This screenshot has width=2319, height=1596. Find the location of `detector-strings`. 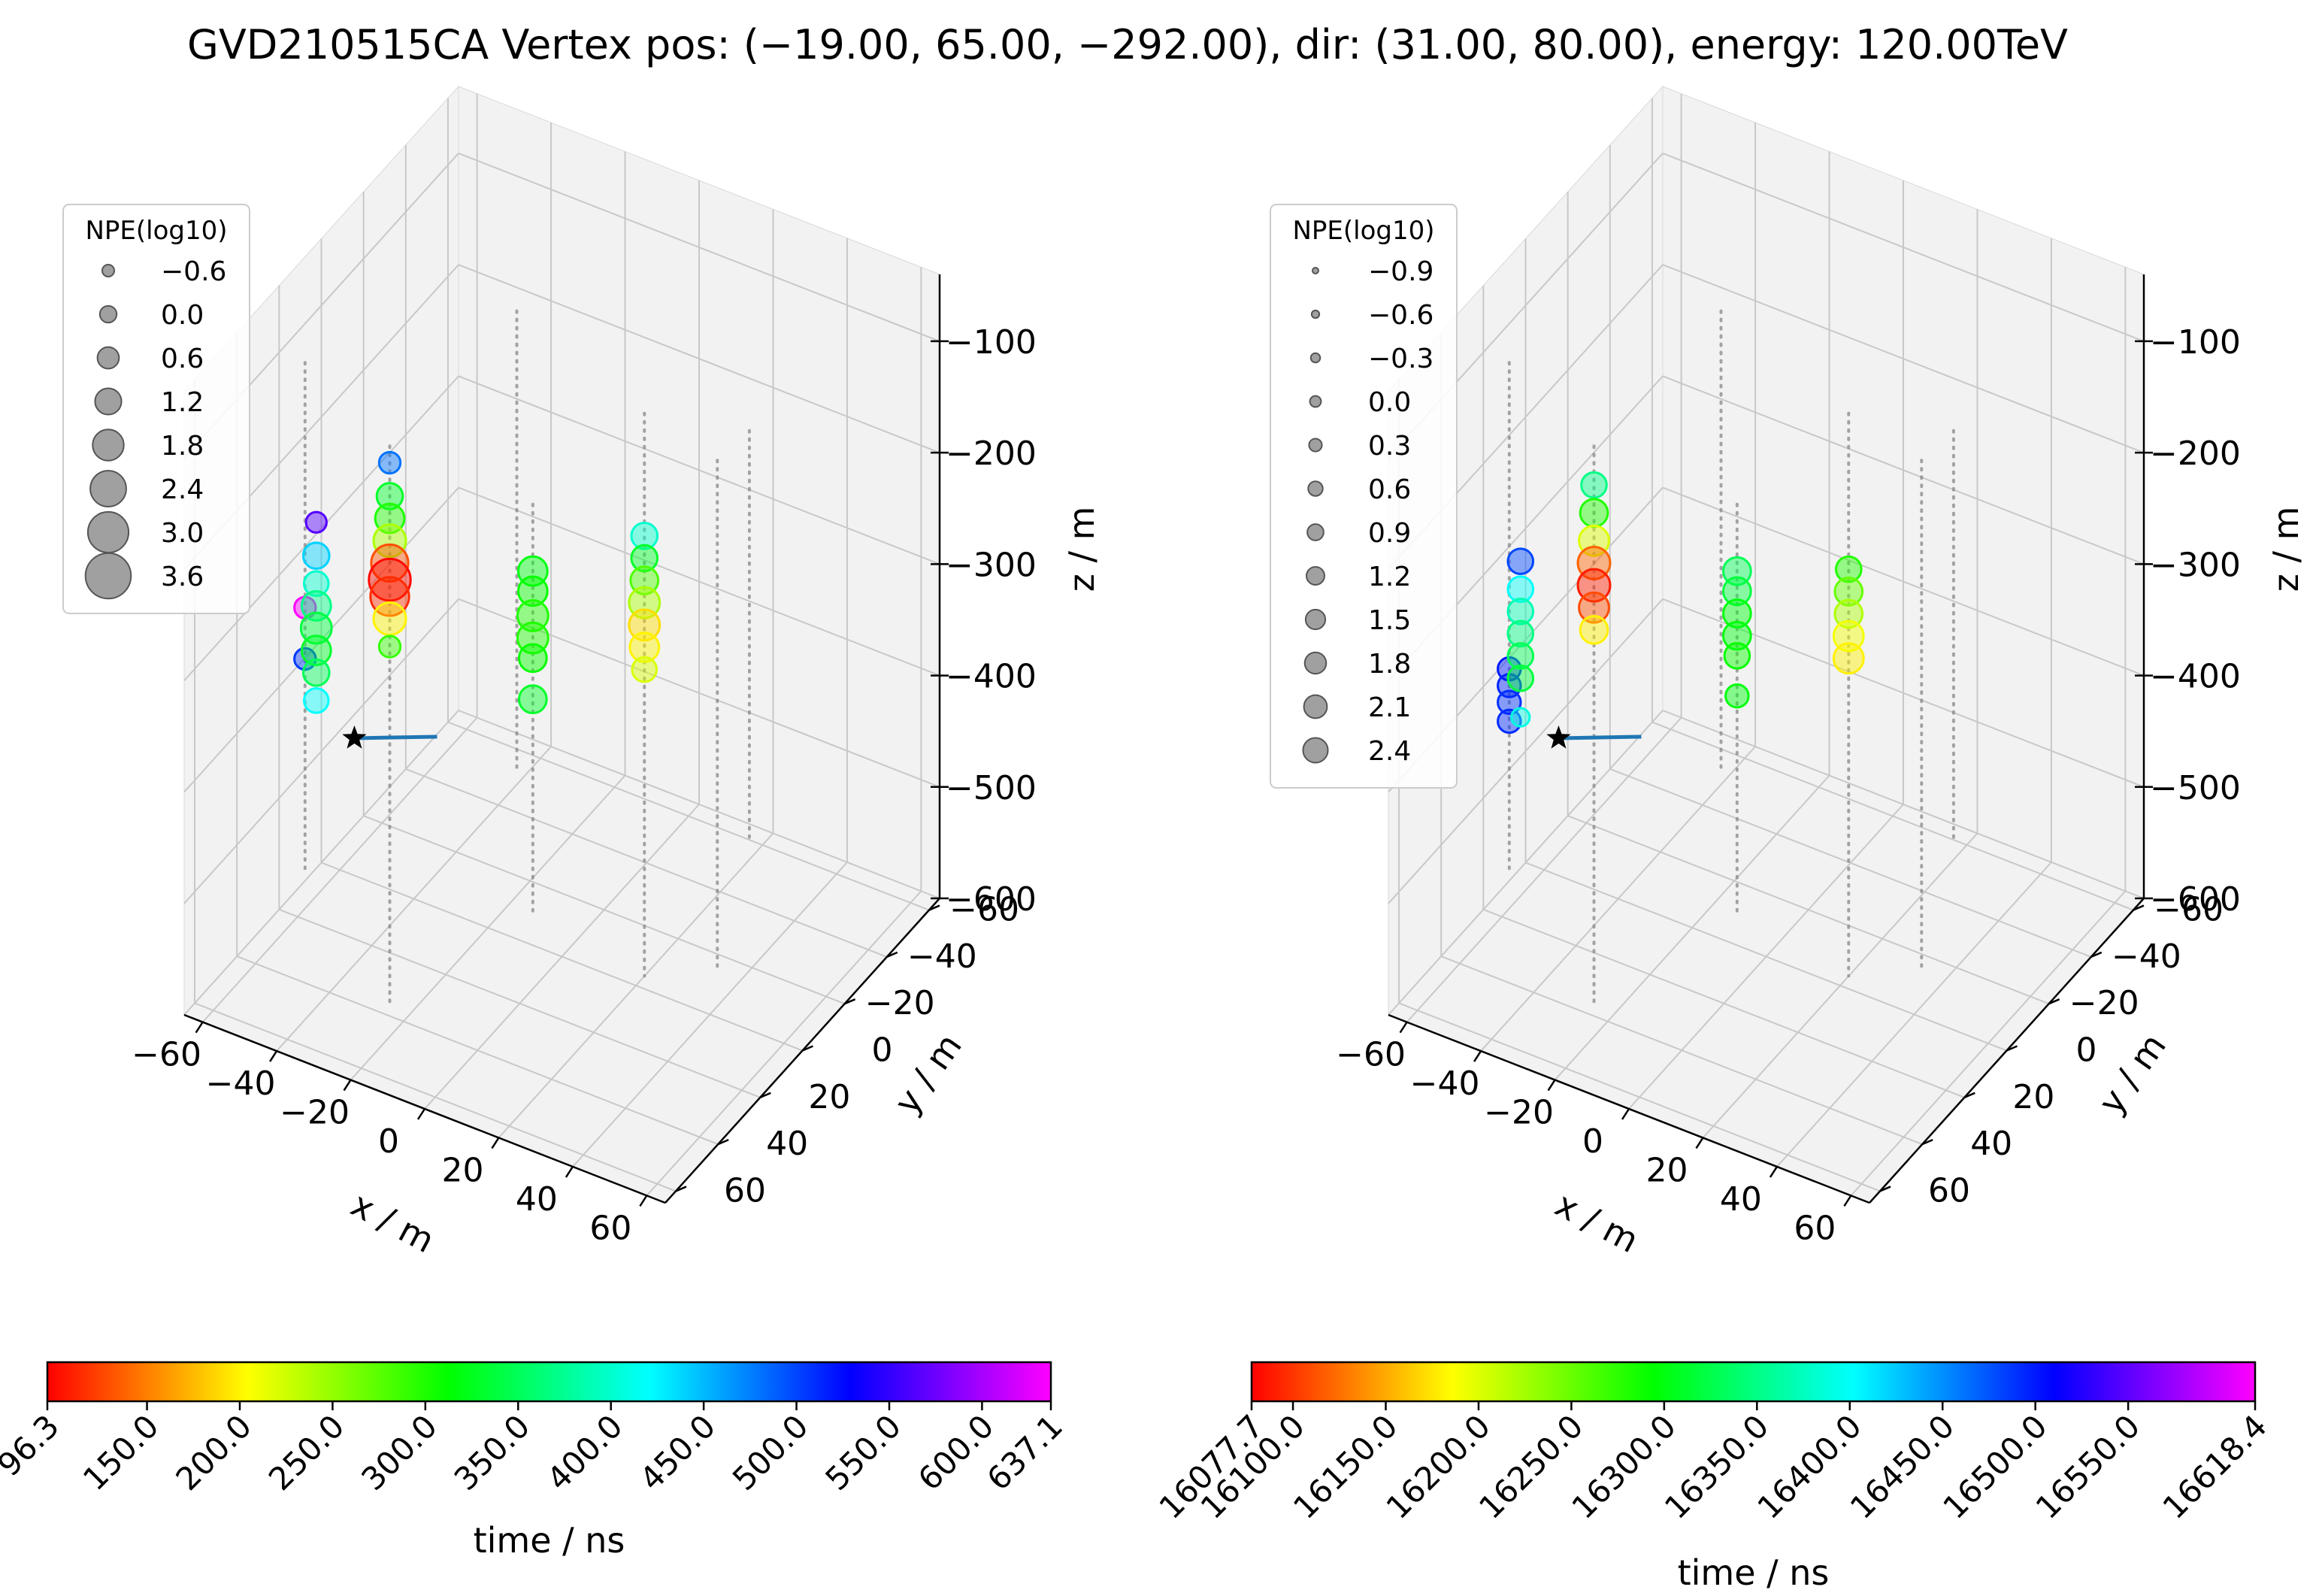

detector-strings is located at coordinates (527, 657).